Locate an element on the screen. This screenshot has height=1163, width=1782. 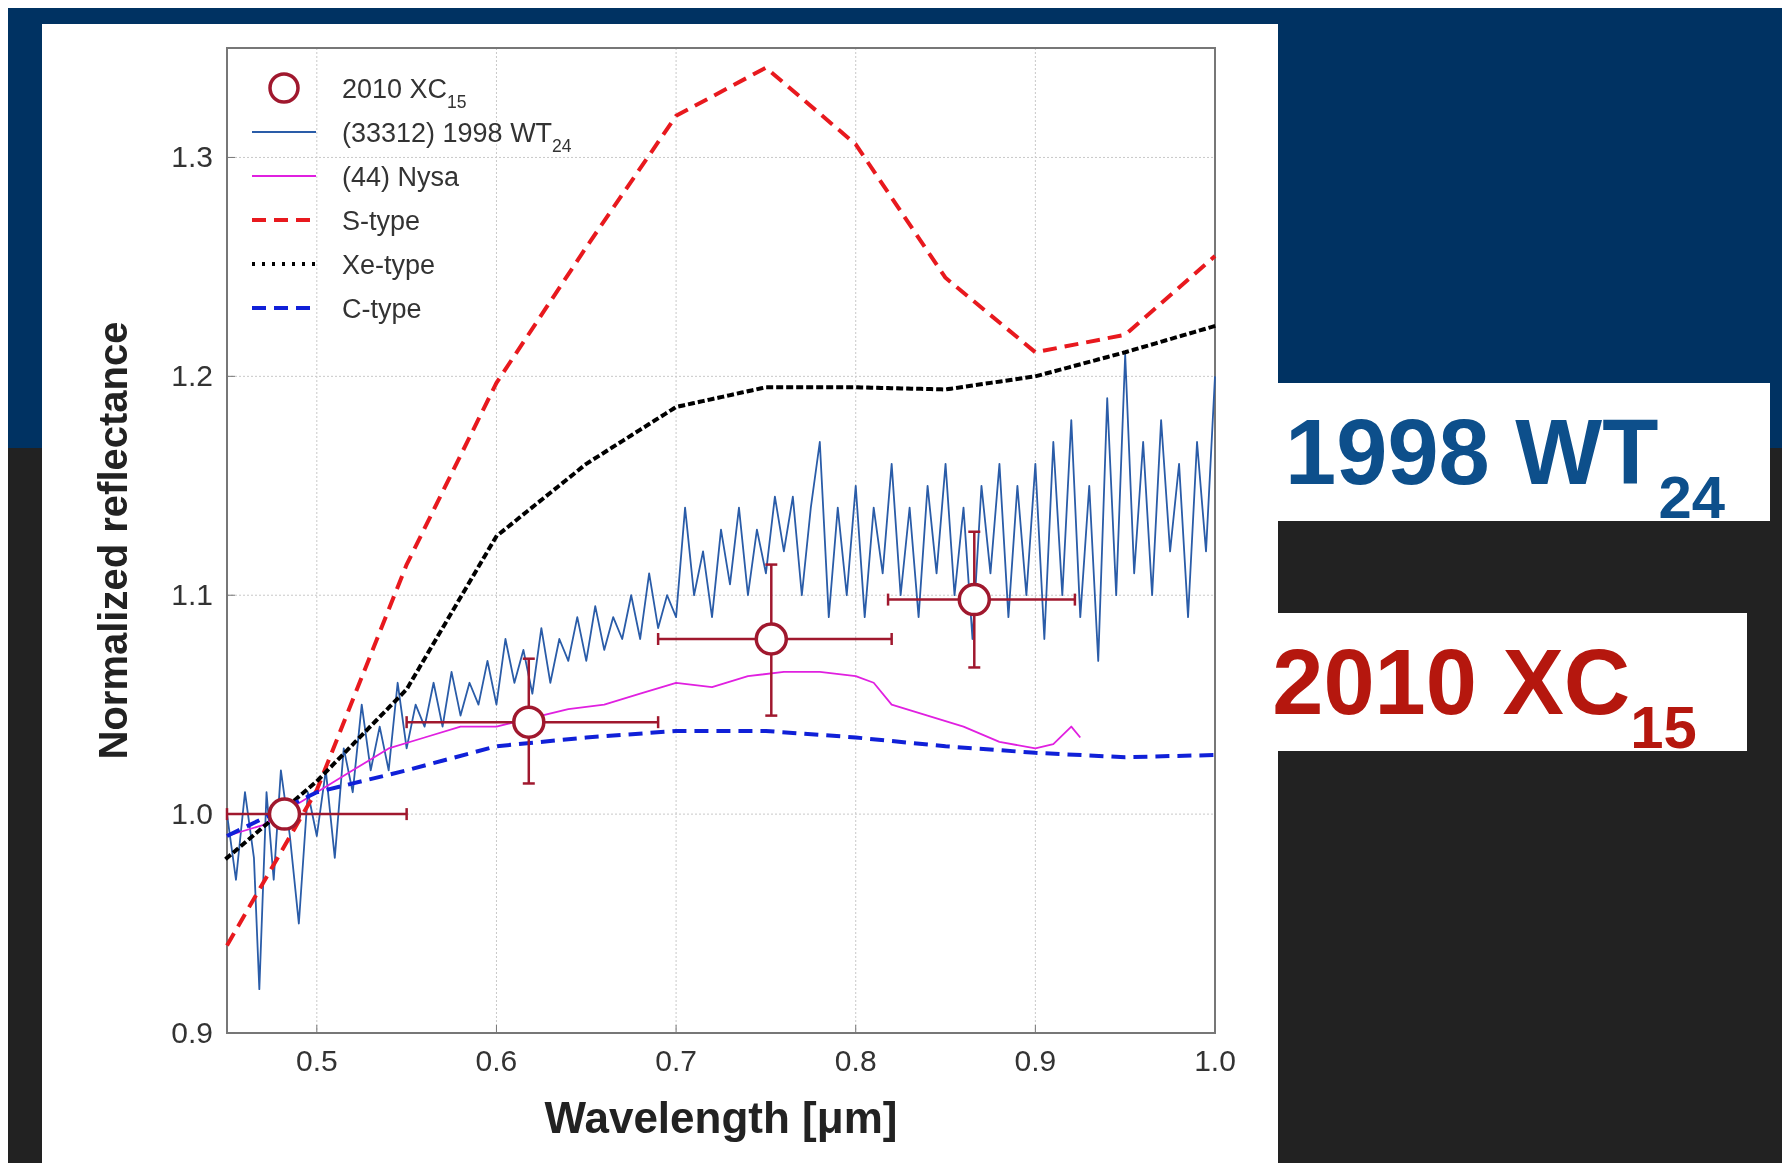
y-tick-label: 1.0 is located at coordinates (192, 814).